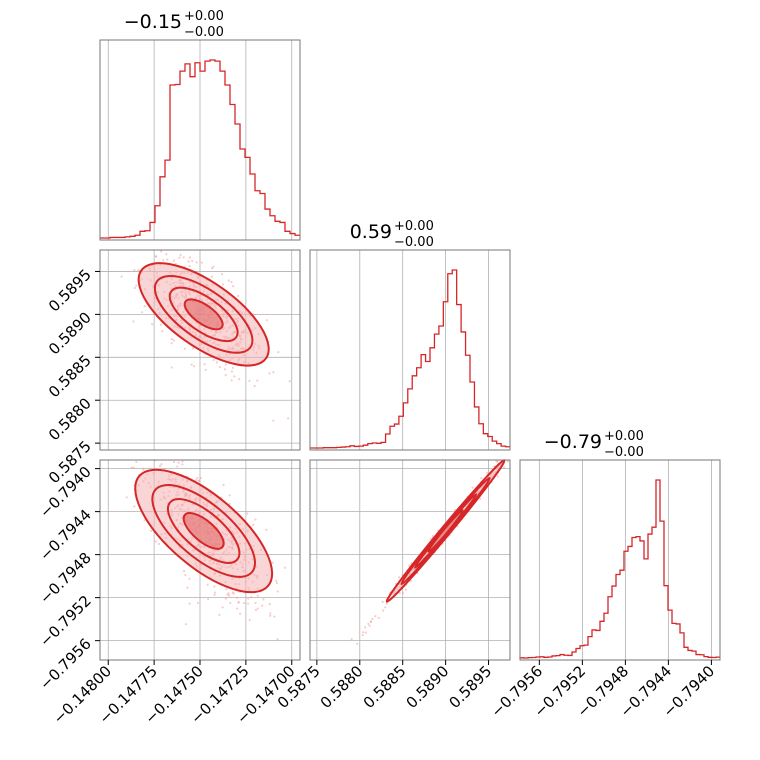  What do you see at coordinates (70, 291) in the screenshot?
I see `y-tick-label: 0.5895` at bounding box center [70, 291].